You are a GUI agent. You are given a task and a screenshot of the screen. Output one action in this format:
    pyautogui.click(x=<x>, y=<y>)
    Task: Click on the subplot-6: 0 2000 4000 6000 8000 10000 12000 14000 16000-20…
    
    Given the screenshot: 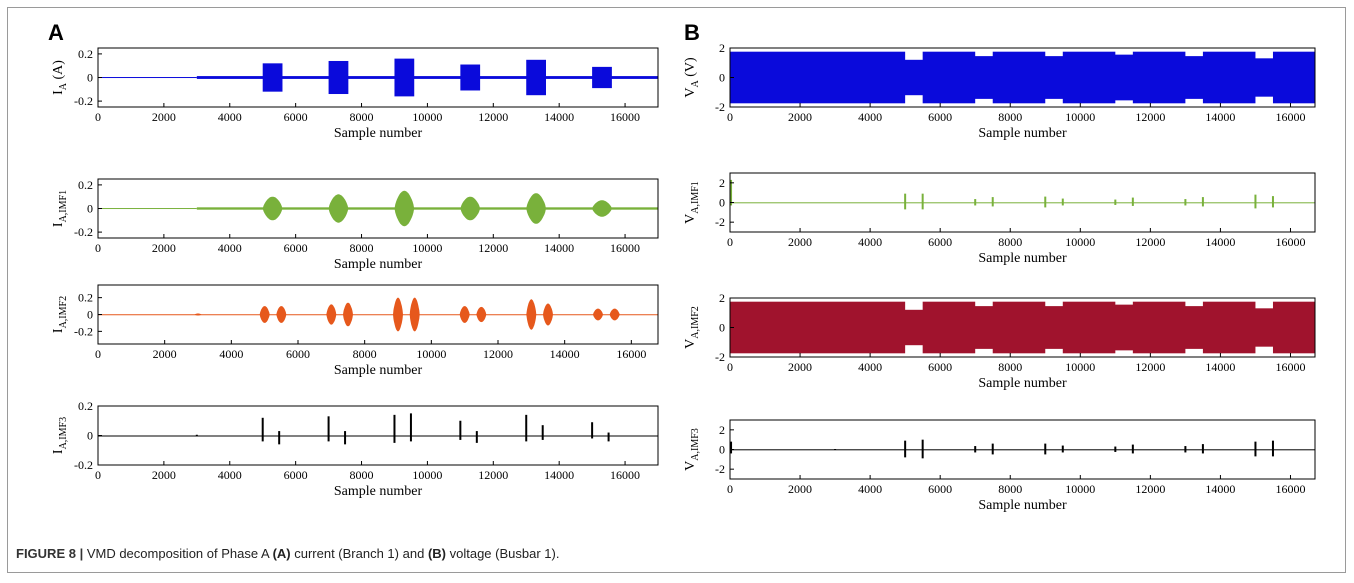 What is the action you would take?
    pyautogui.click(x=999, y=219)
    